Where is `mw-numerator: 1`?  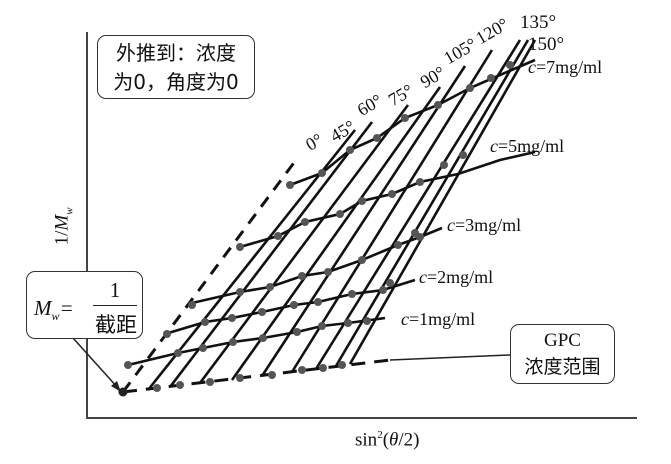 mw-numerator: 1 is located at coordinates (115, 290).